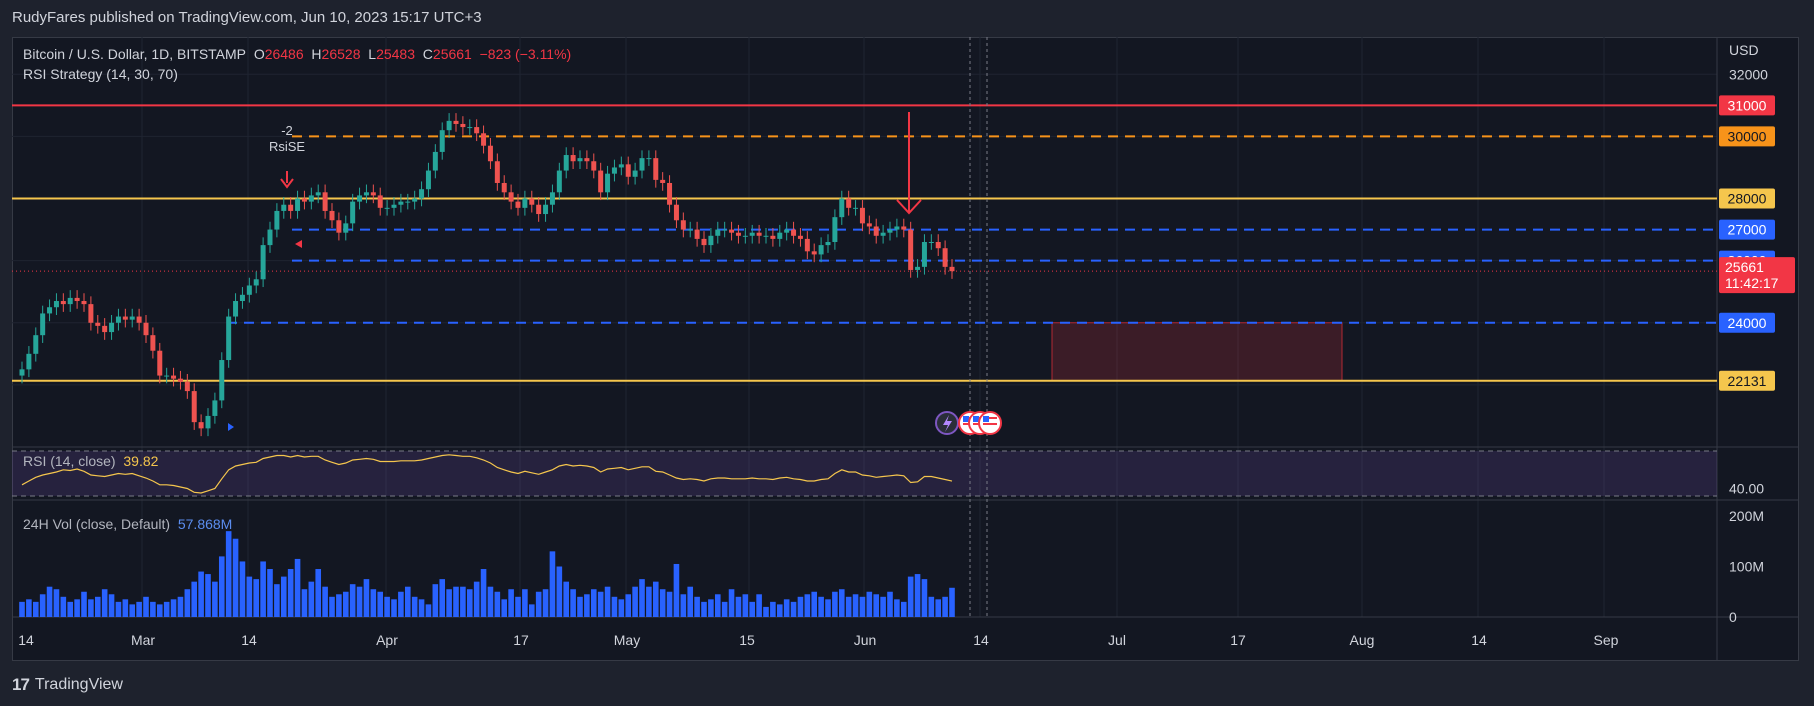 This screenshot has width=1814, height=706. I want to click on strategy-name: RSI Strategy (14, 30, 70), so click(100, 74).